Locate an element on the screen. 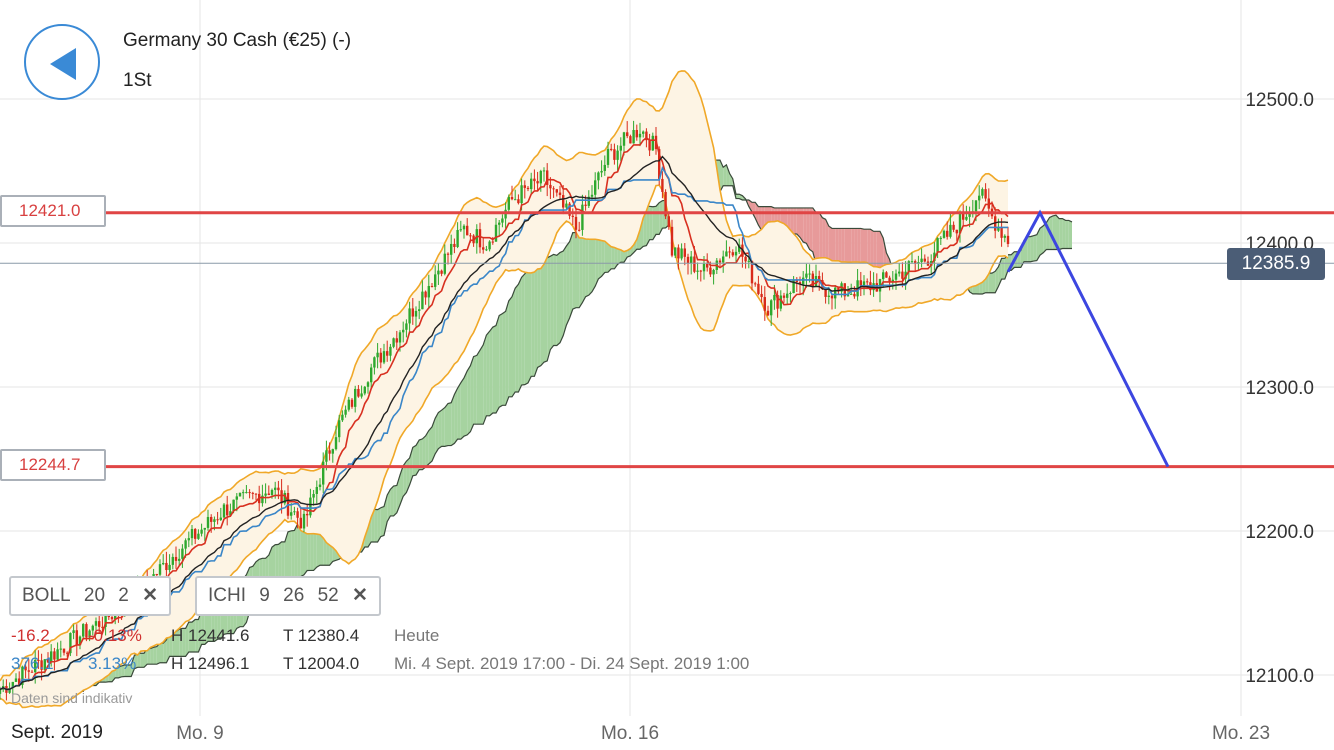 The height and width of the screenshot is (750, 1334). boll-period: 20 is located at coordinates (94, 595).